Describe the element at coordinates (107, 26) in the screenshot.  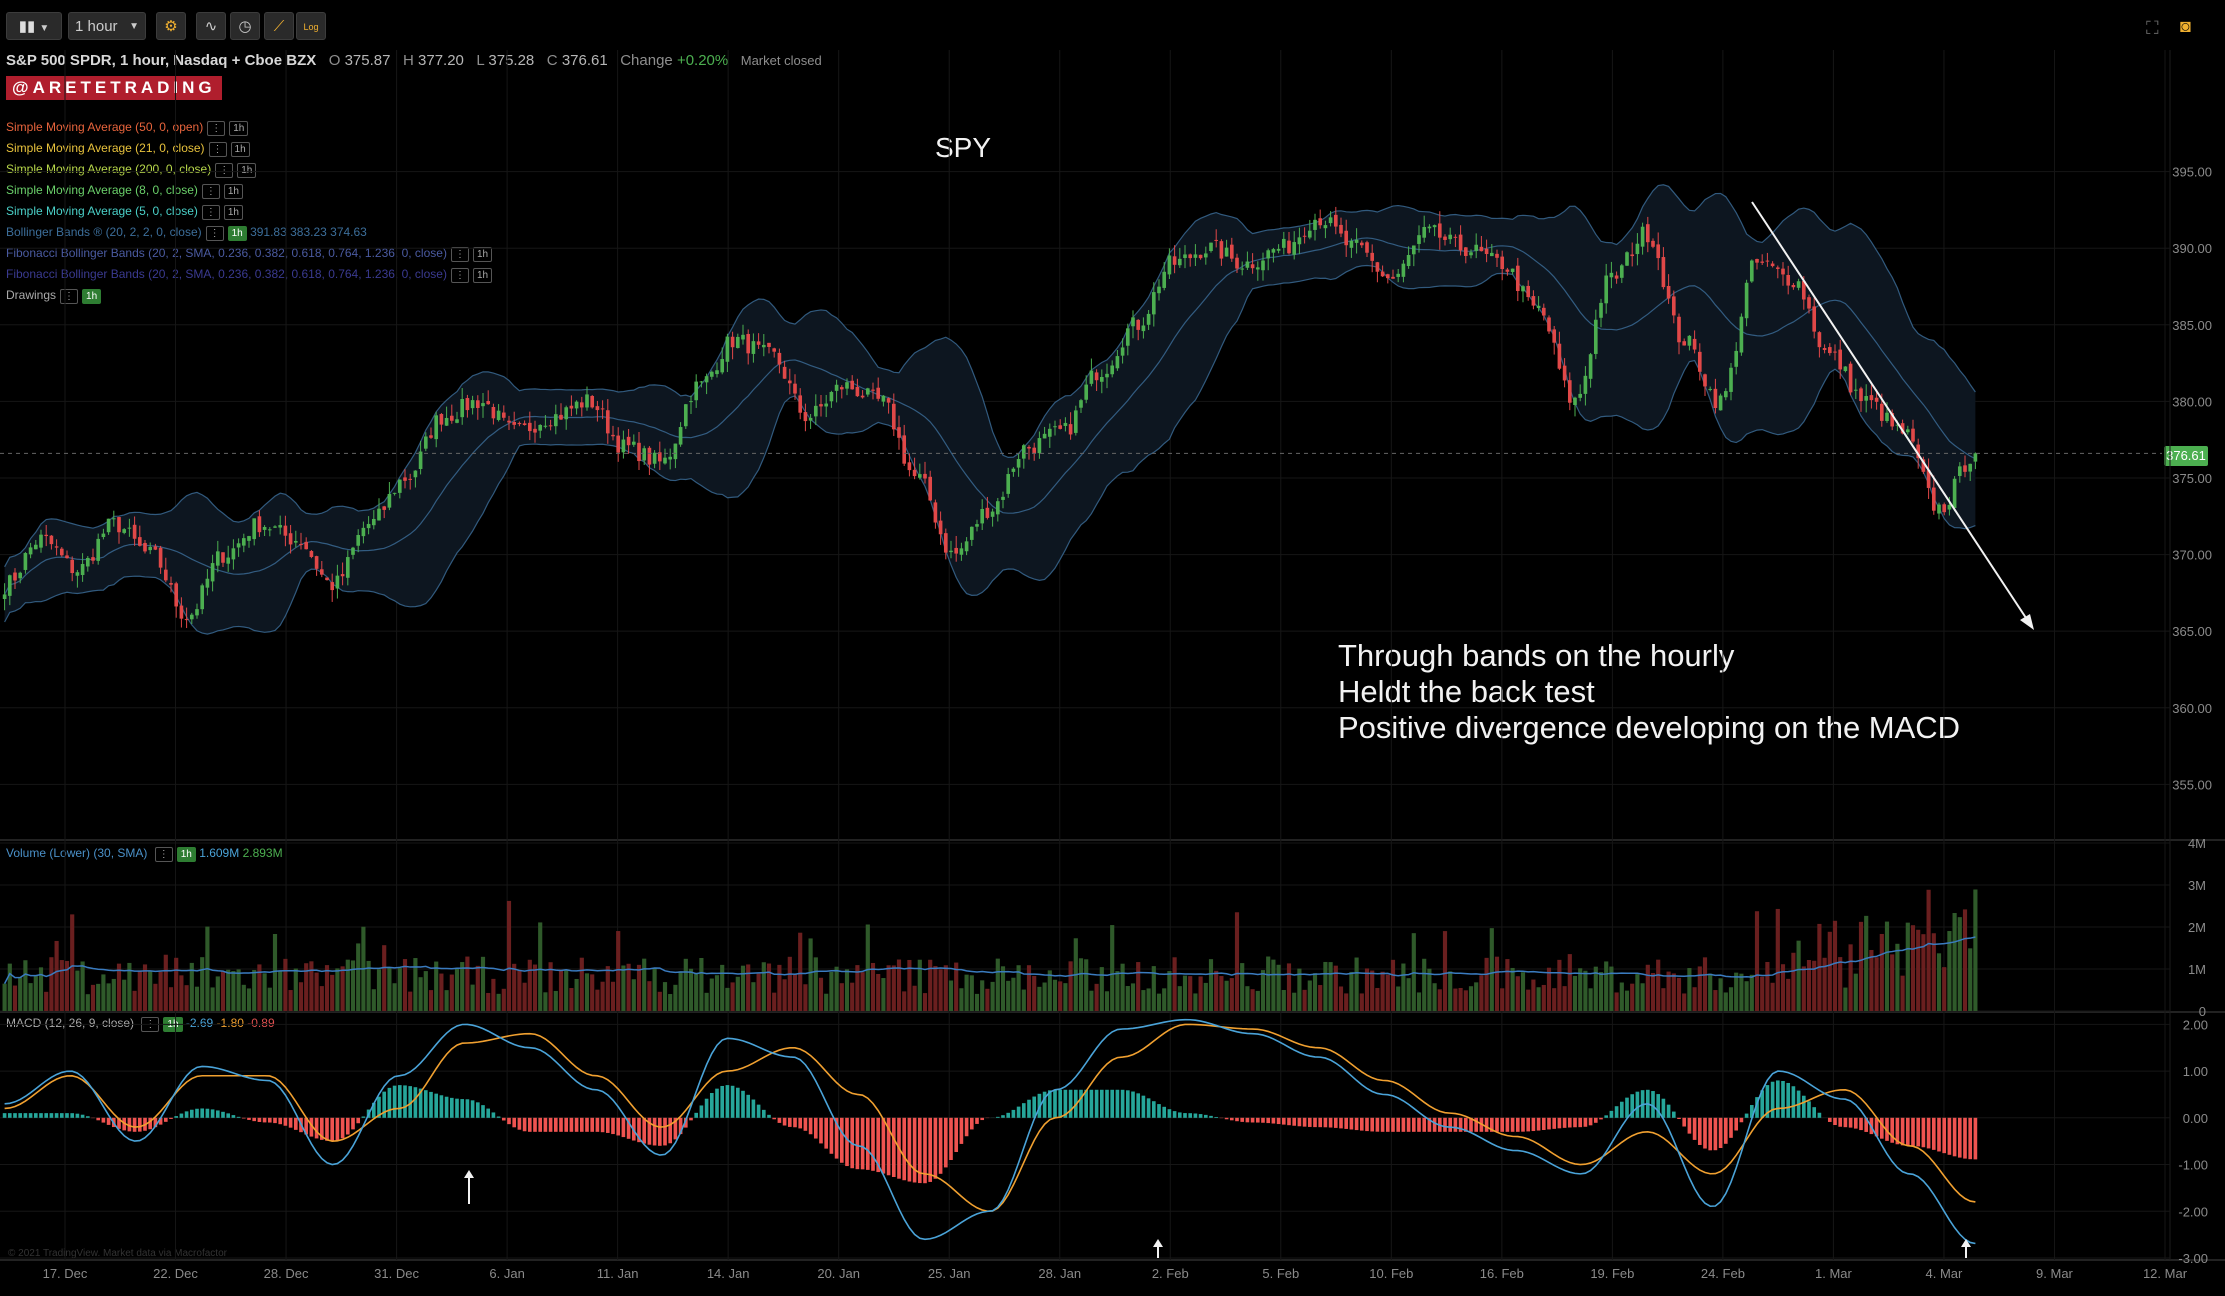
I see `timeframe-select: 1 hour ▼` at that location.